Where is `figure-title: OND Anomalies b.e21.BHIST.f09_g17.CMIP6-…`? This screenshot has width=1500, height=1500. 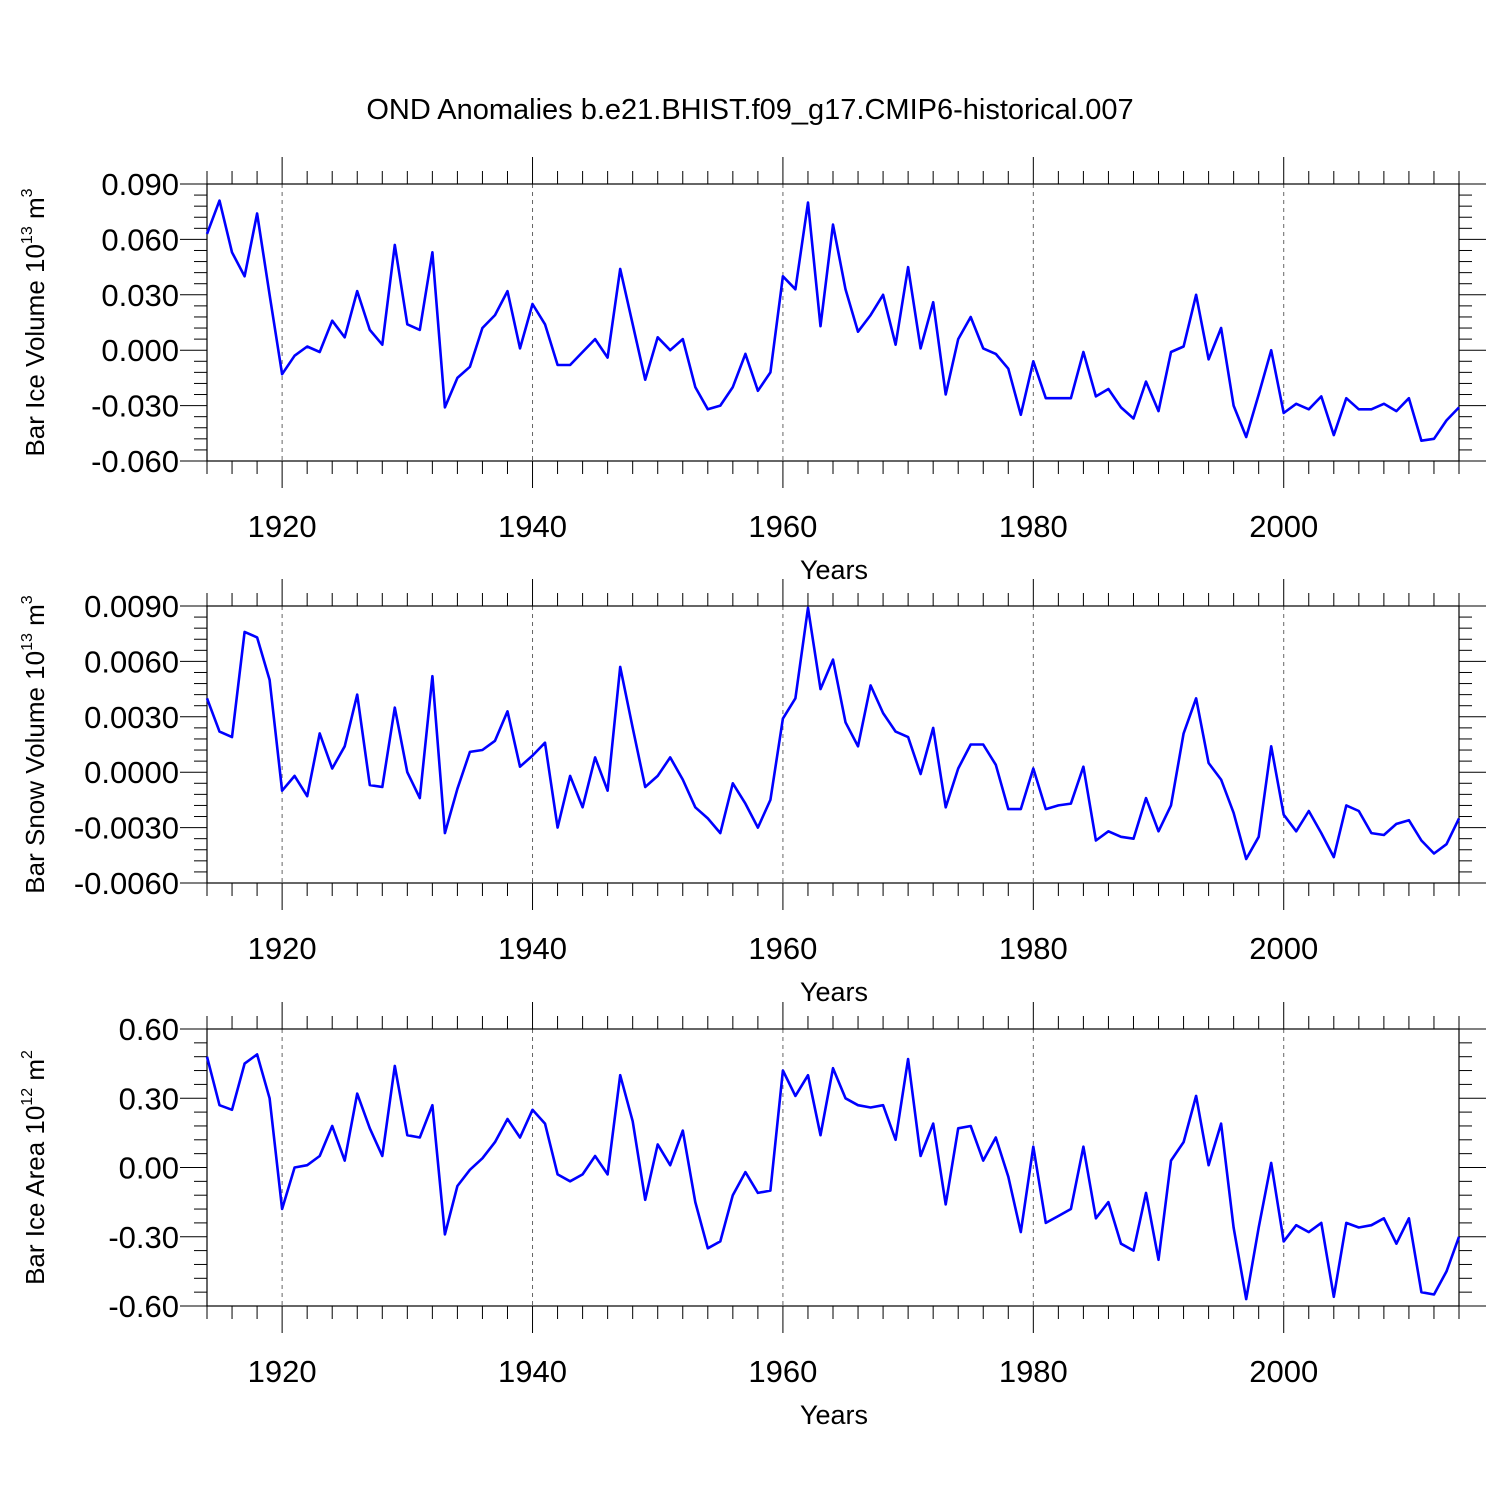 figure-title: OND Anomalies b.e21.BHIST.f09_g17.CMIP6-… is located at coordinates (749, 110).